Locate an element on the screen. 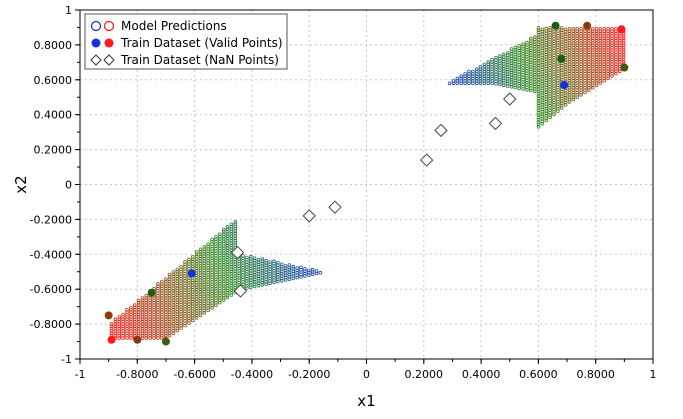 The image size is (683, 419). legend-open-circle-blue is located at coordinates (96, 26).